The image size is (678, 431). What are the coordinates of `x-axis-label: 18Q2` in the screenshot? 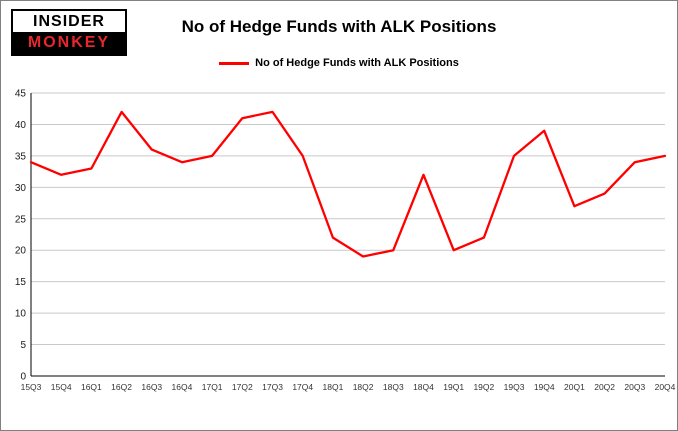 It's located at (363, 387).